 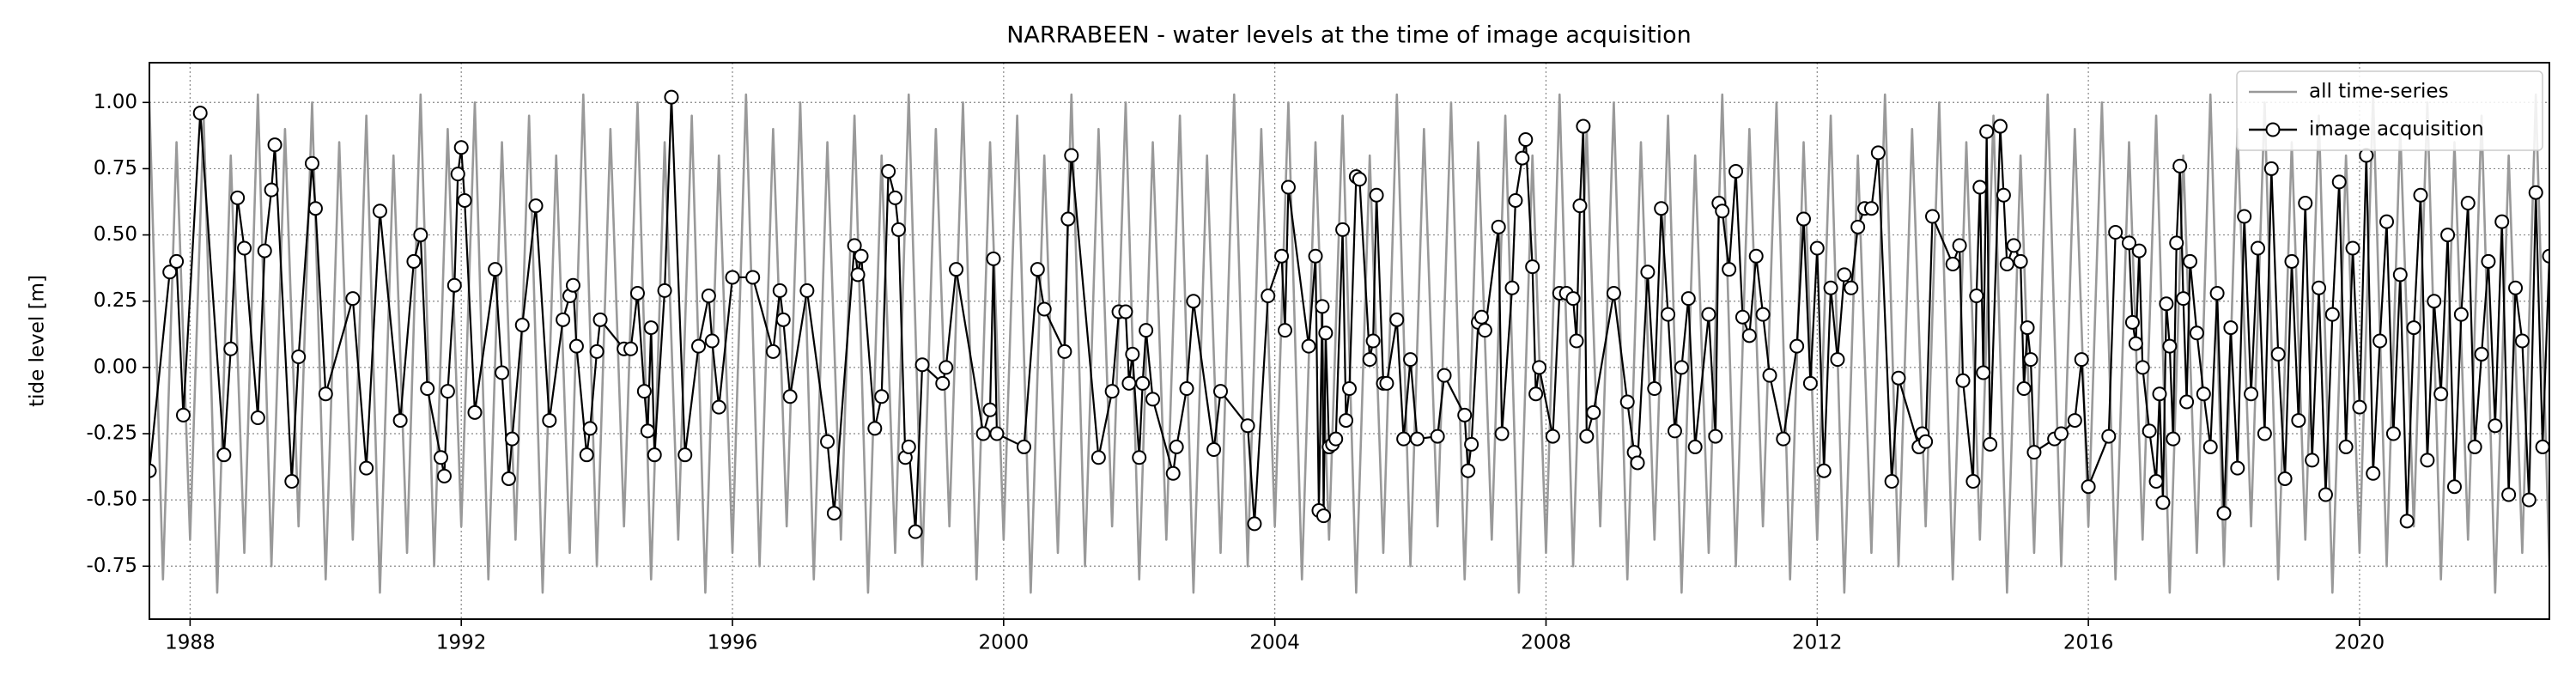 What do you see at coordinates (191, 643) in the screenshot?
I see `x-tick-label: 1988` at bounding box center [191, 643].